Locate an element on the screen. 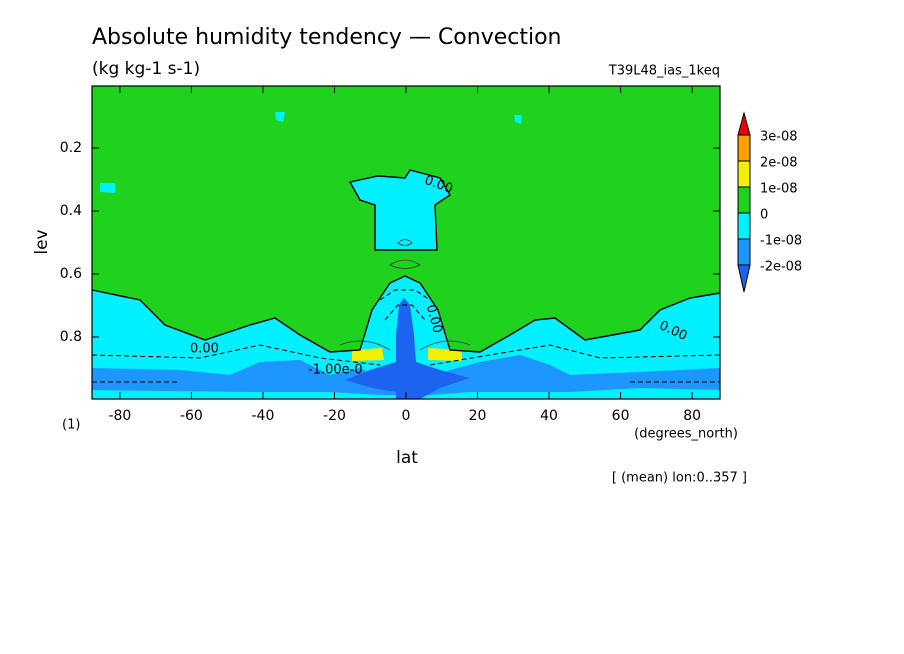 The image size is (904, 654). y-axis-units: (1) is located at coordinates (71, 425).